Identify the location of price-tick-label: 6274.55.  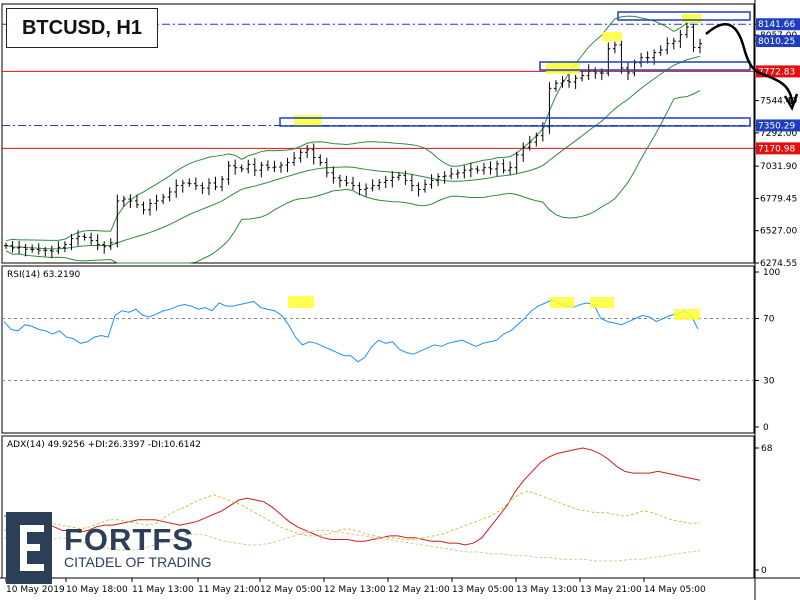
(778, 264).